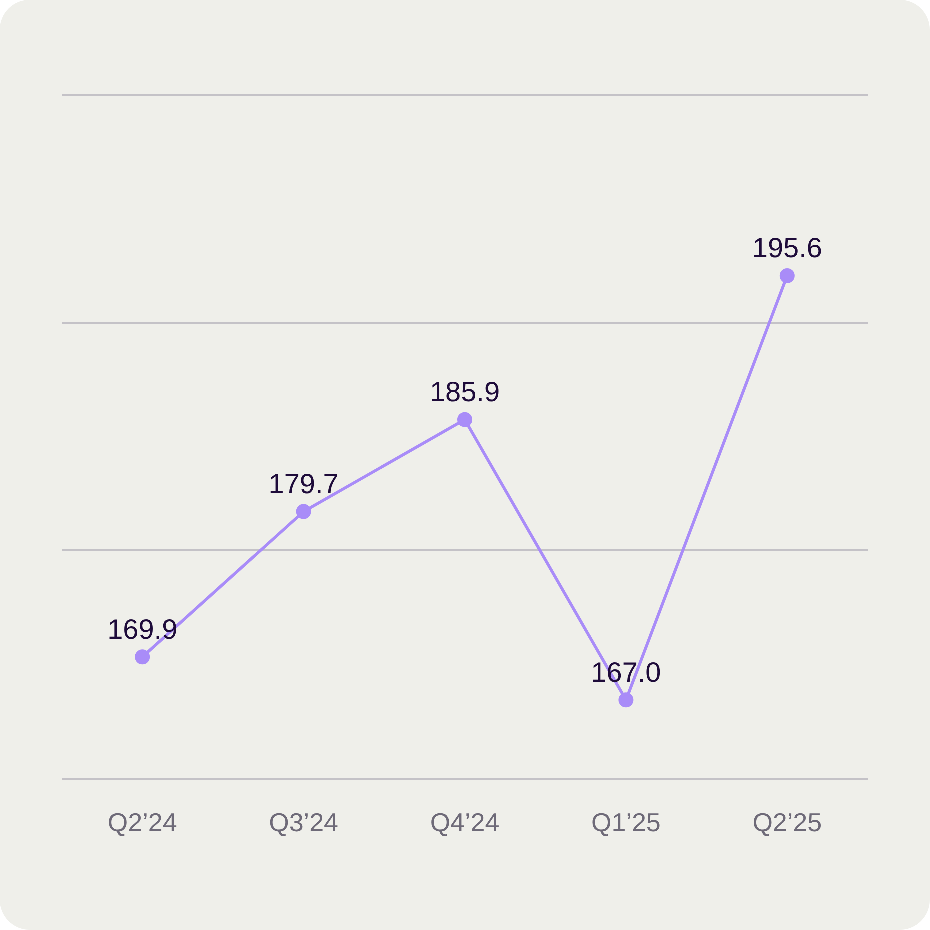 This screenshot has height=930, width=930. Describe the element at coordinates (787, 248) in the screenshot. I see `data-label: 195.6` at that location.